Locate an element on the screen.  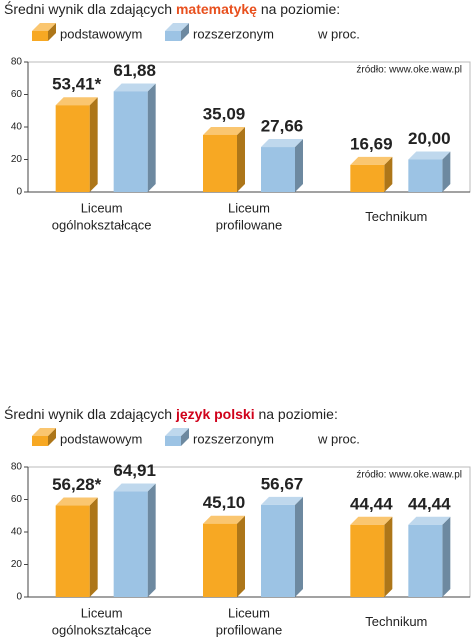
value-label: 56,28* is located at coordinates (77, 484).